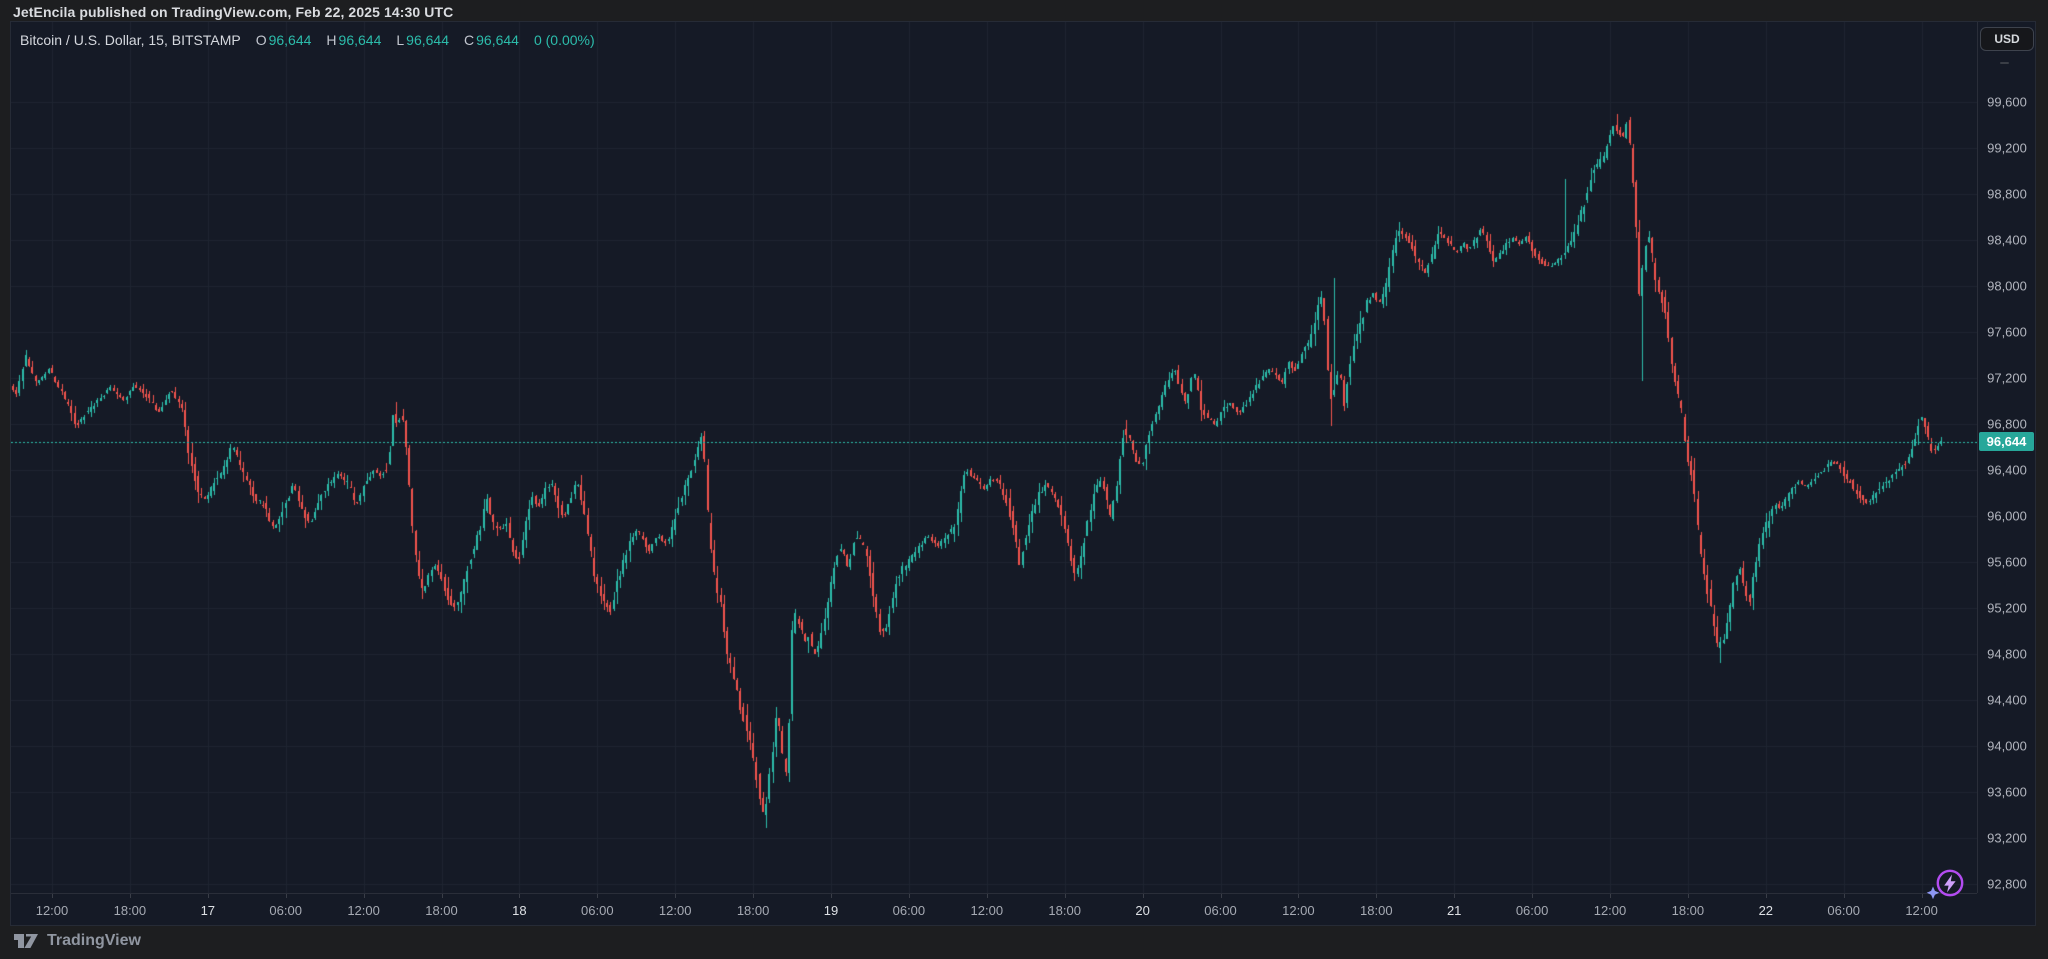  What do you see at coordinates (208, 910) in the screenshot?
I see `x-axis-label: 17` at bounding box center [208, 910].